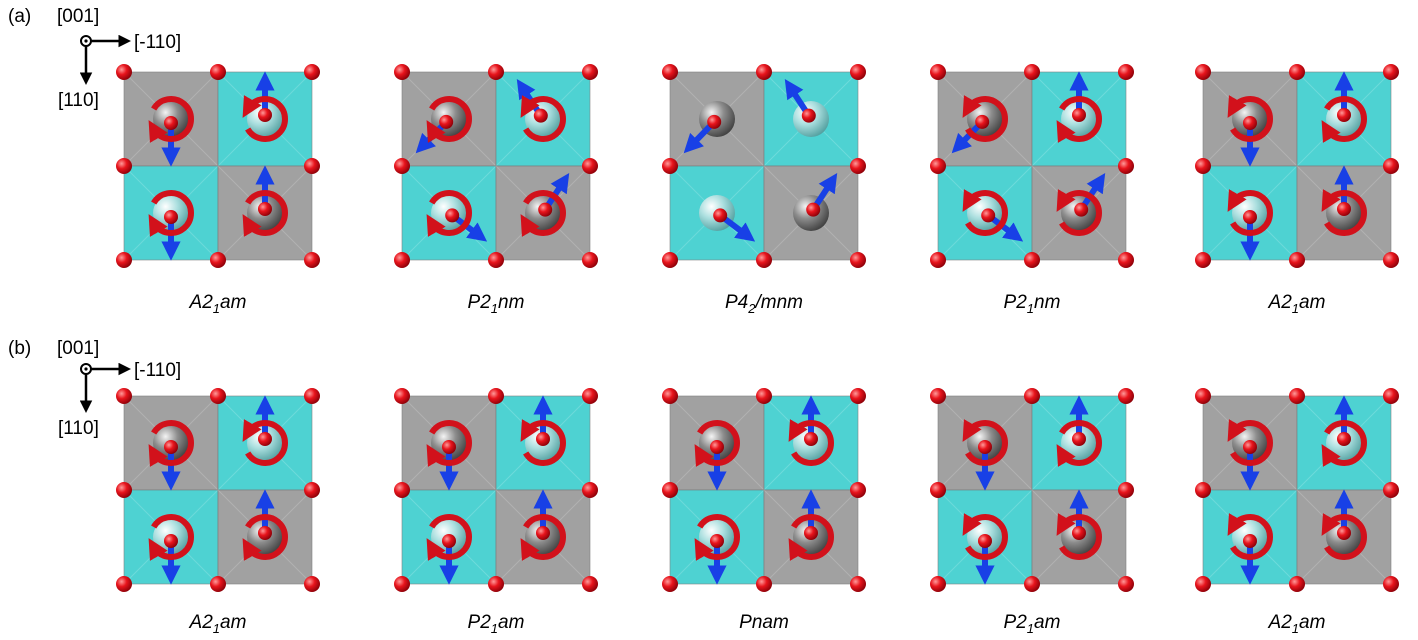 Image resolution: width=1418 pixels, height=640 pixels. I want to click on space-group-label: P21nm, so click(1032, 304).